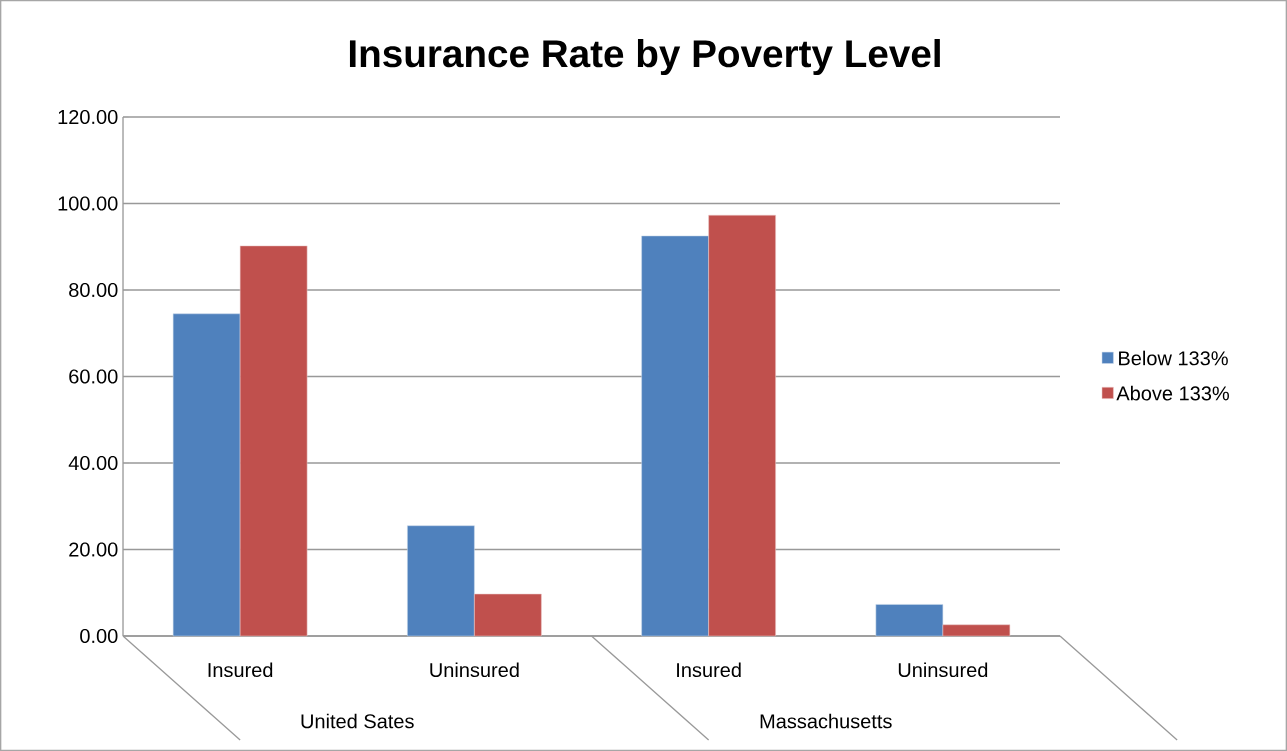  Describe the element at coordinates (93, 463) in the screenshot. I see `y-tick-label: 40.00` at that location.